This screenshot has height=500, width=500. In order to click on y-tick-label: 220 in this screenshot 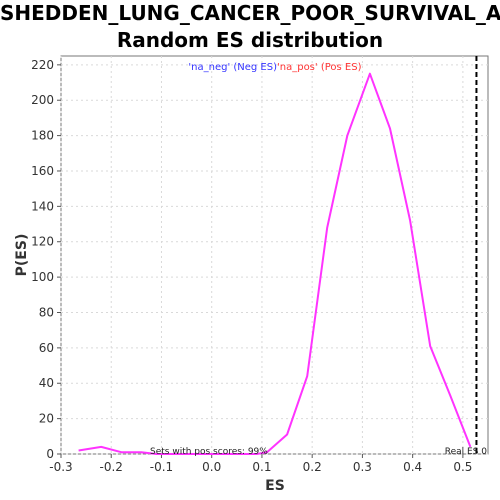, I will do `click(42, 65)`.